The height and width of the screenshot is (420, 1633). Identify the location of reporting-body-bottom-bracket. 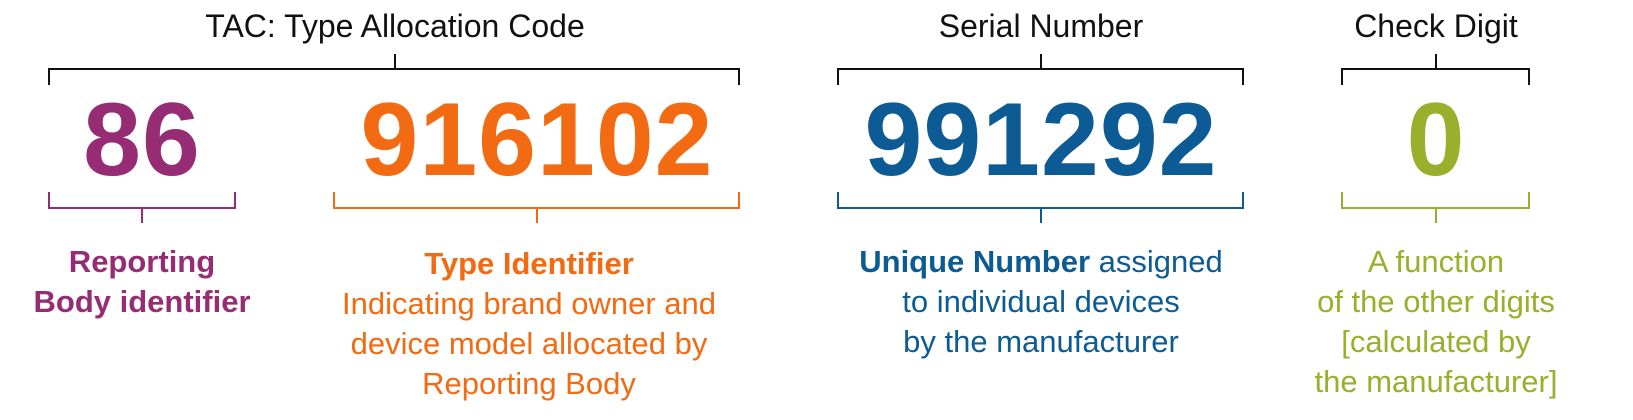
(142, 207).